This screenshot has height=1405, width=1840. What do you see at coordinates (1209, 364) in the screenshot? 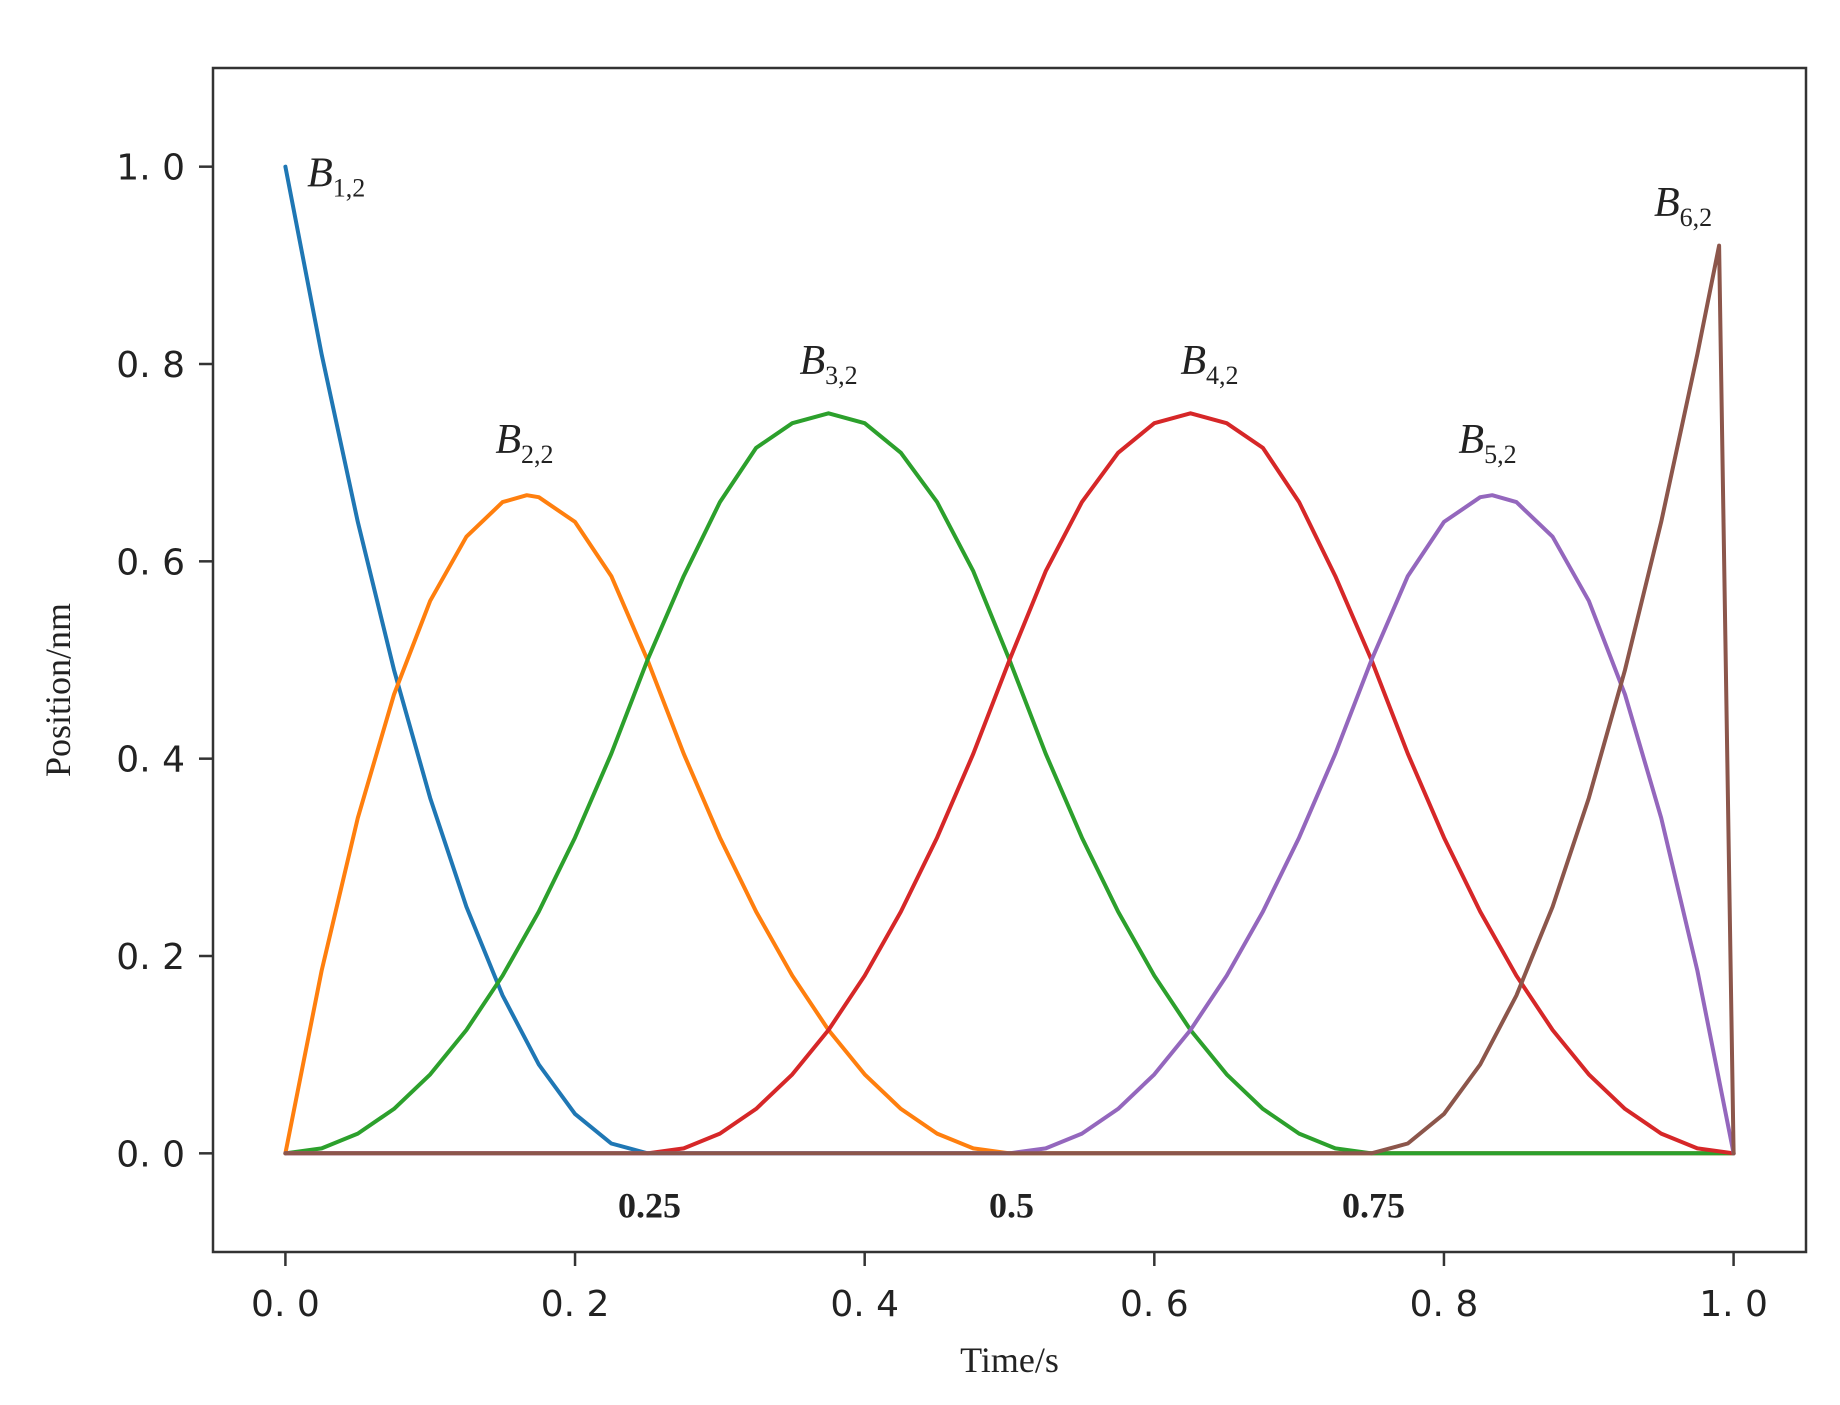
I see `curve-label-4-2: B4,2` at bounding box center [1209, 364].